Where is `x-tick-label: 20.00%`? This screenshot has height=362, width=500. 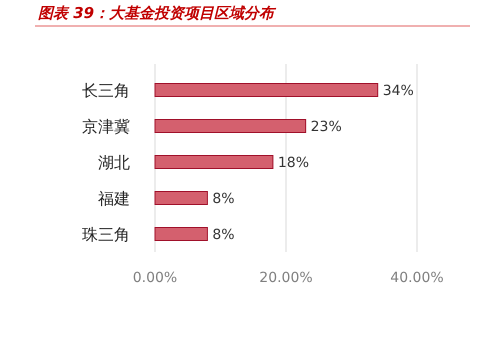 x-tick-label: 20.00% is located at coordinates (286, 278).